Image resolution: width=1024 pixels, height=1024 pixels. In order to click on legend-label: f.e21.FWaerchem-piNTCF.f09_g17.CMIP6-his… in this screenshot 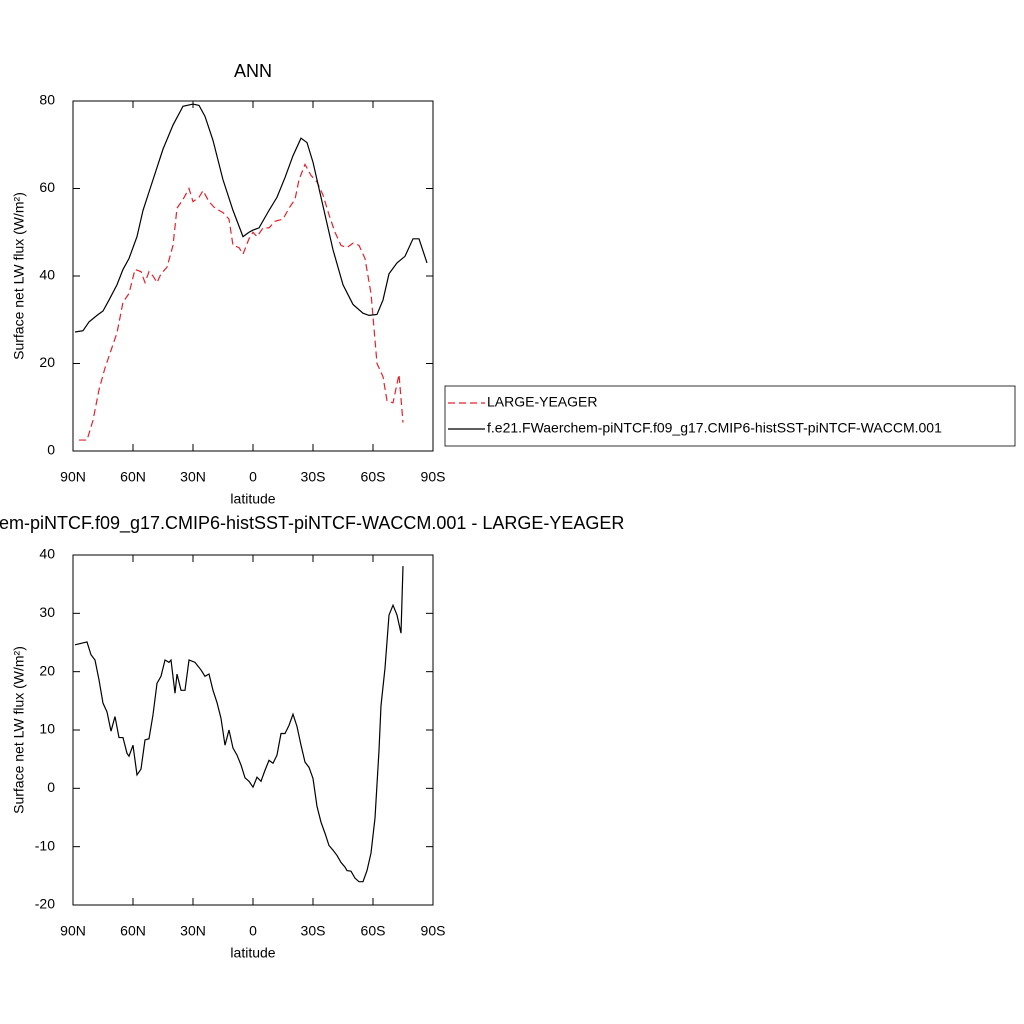, I will do `click(714, 428)`.